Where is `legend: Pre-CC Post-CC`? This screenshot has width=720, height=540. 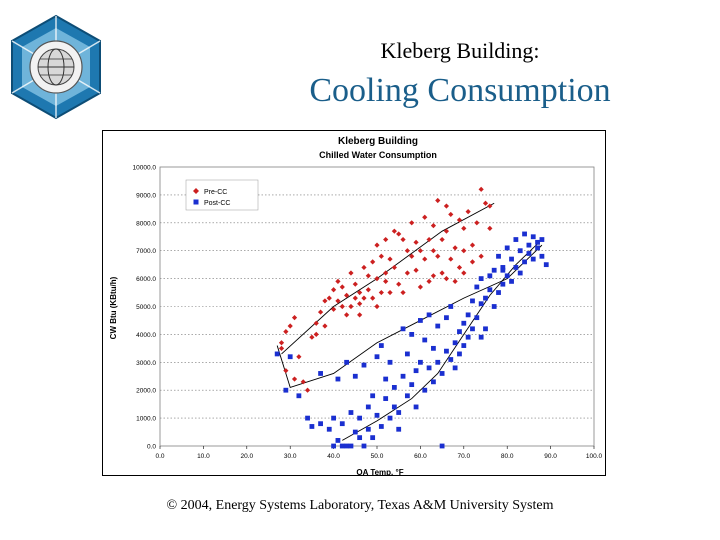 legend: Pre-CC Post-CC is located at coordinates (222, 195).